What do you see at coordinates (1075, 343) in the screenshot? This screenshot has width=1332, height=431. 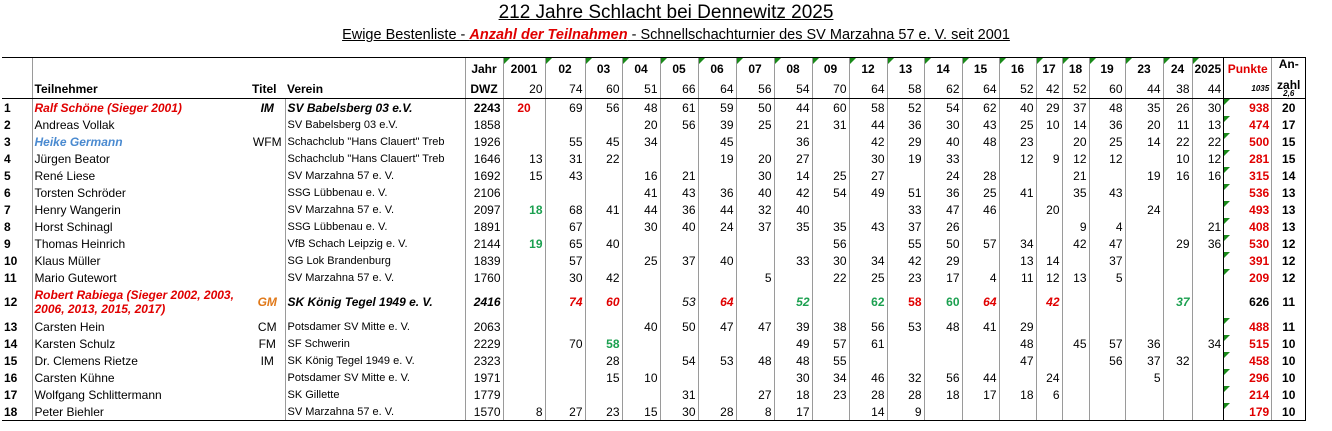 I see `year-score: 45` at bounding box center [1075, 343].